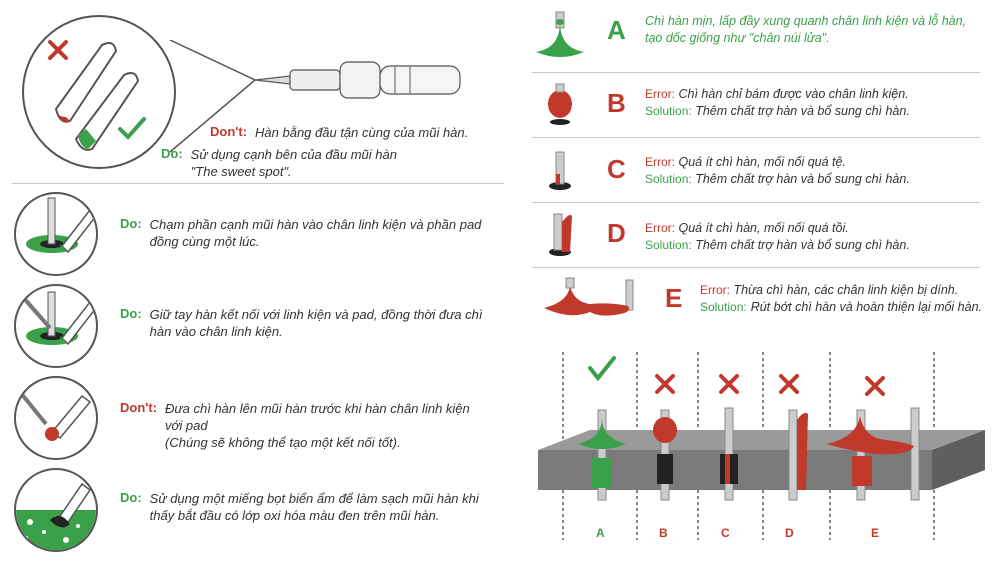  Describe the element at coordinates (875, 533) in the screenshot. I see `board-label-e: E` at that location.